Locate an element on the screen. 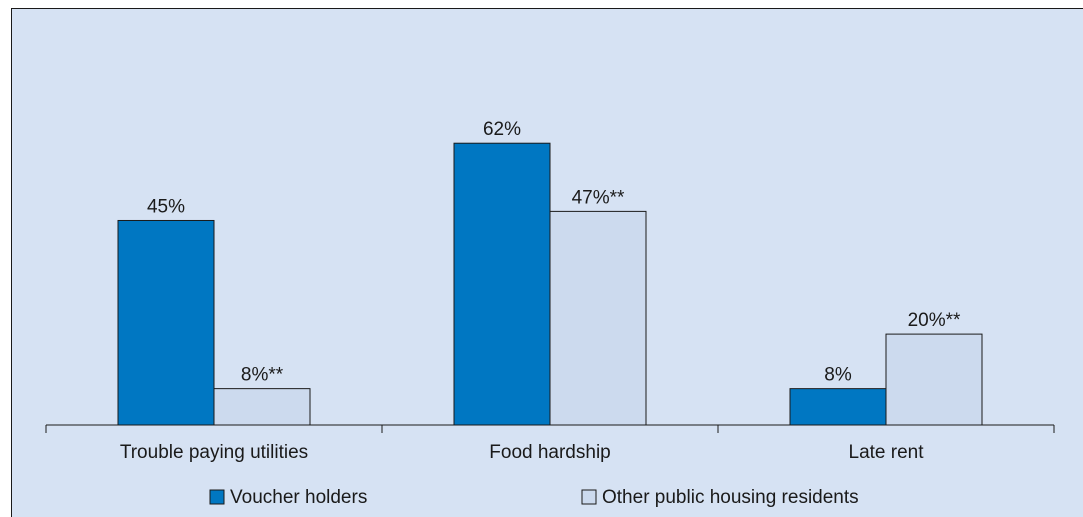 This screenshot has width=1083, height=517. legend-label-other-public-housing-residents: Other public housing residents is located at coordinates (730, 497).